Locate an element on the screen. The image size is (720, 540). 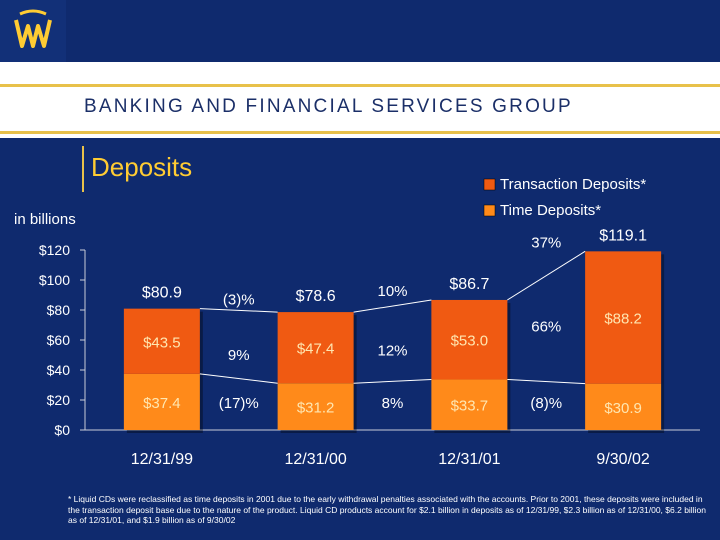
x-category-label: 12/31/00 is located at coordinates (315, 459).